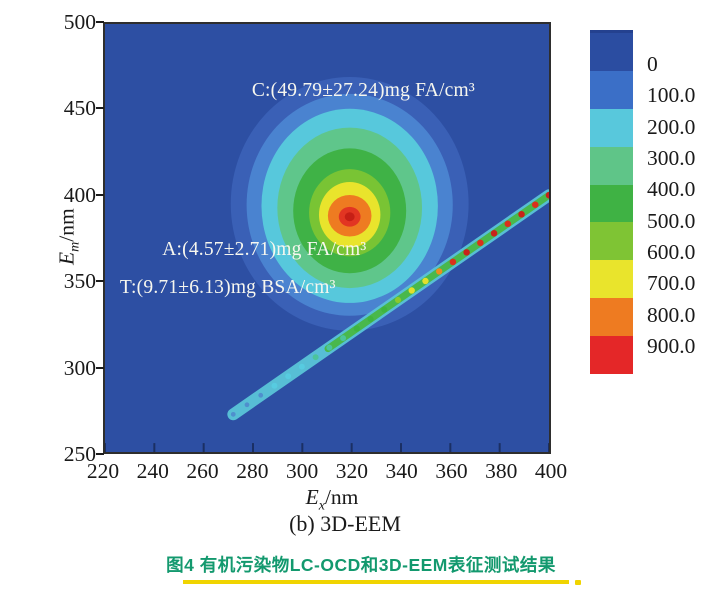 The image size is (722, 600). I want to click on x-tick-label: 280, so click(252, 471).